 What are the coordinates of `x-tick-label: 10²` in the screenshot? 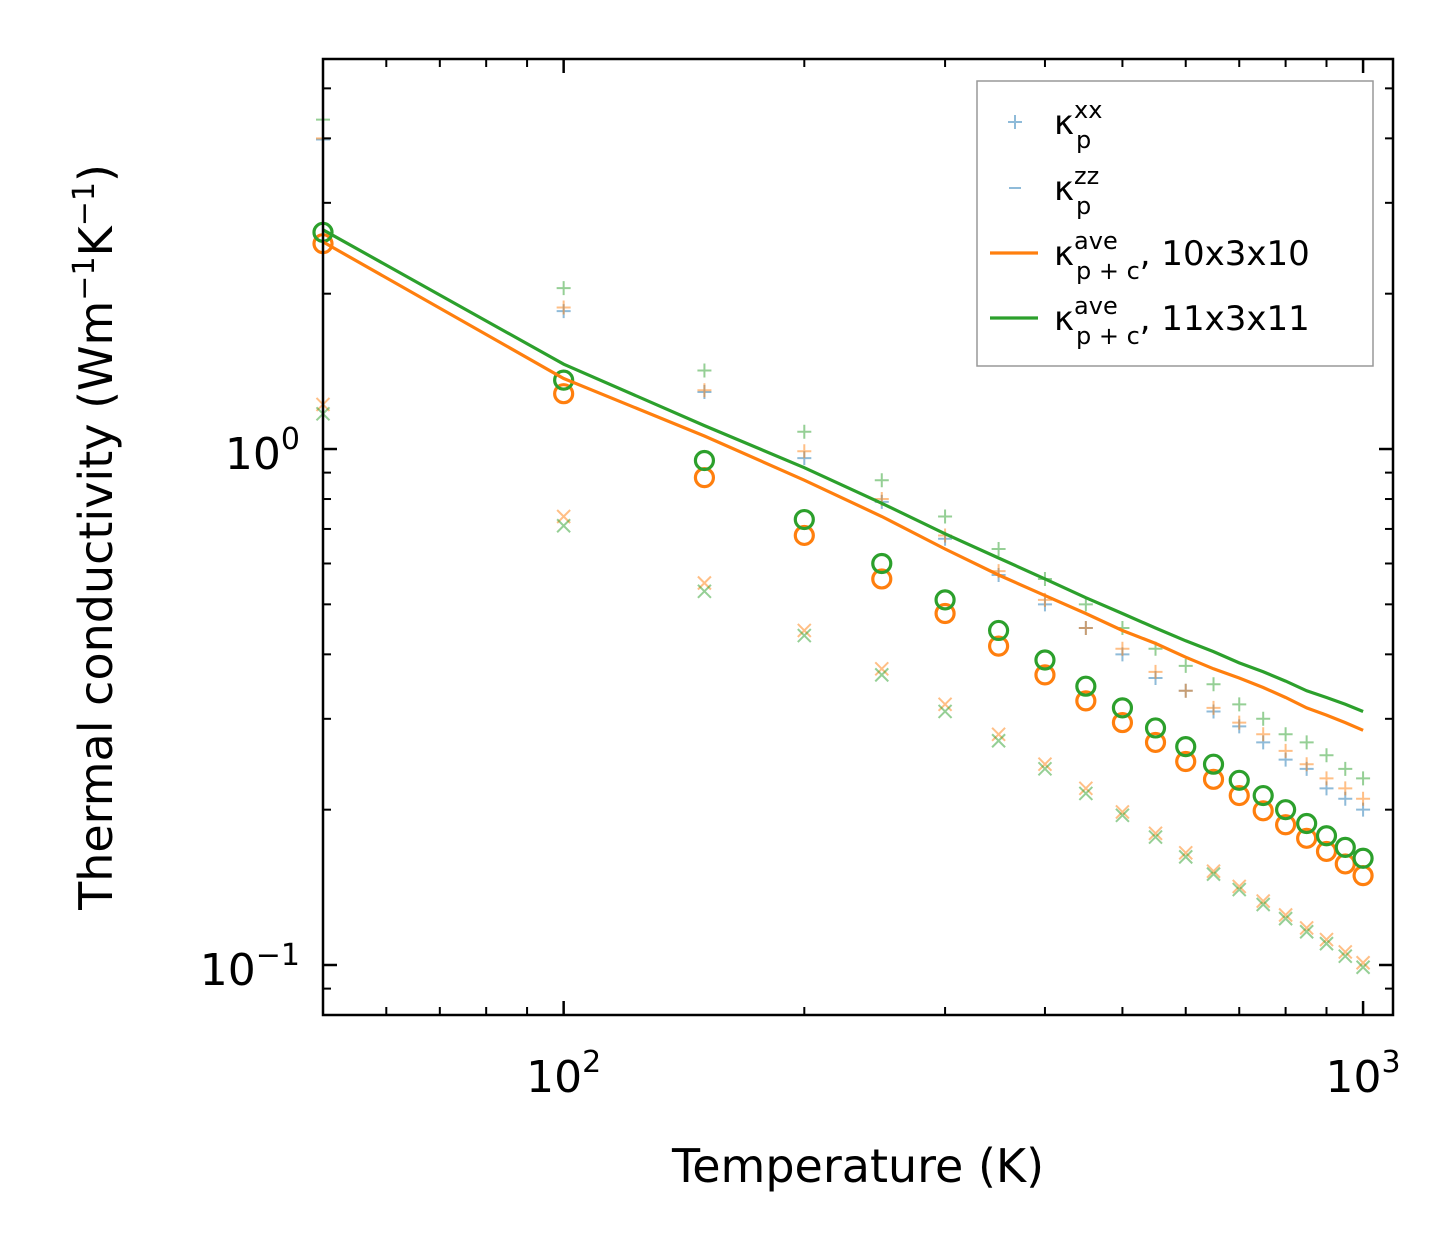 It's located at (563, 1074).